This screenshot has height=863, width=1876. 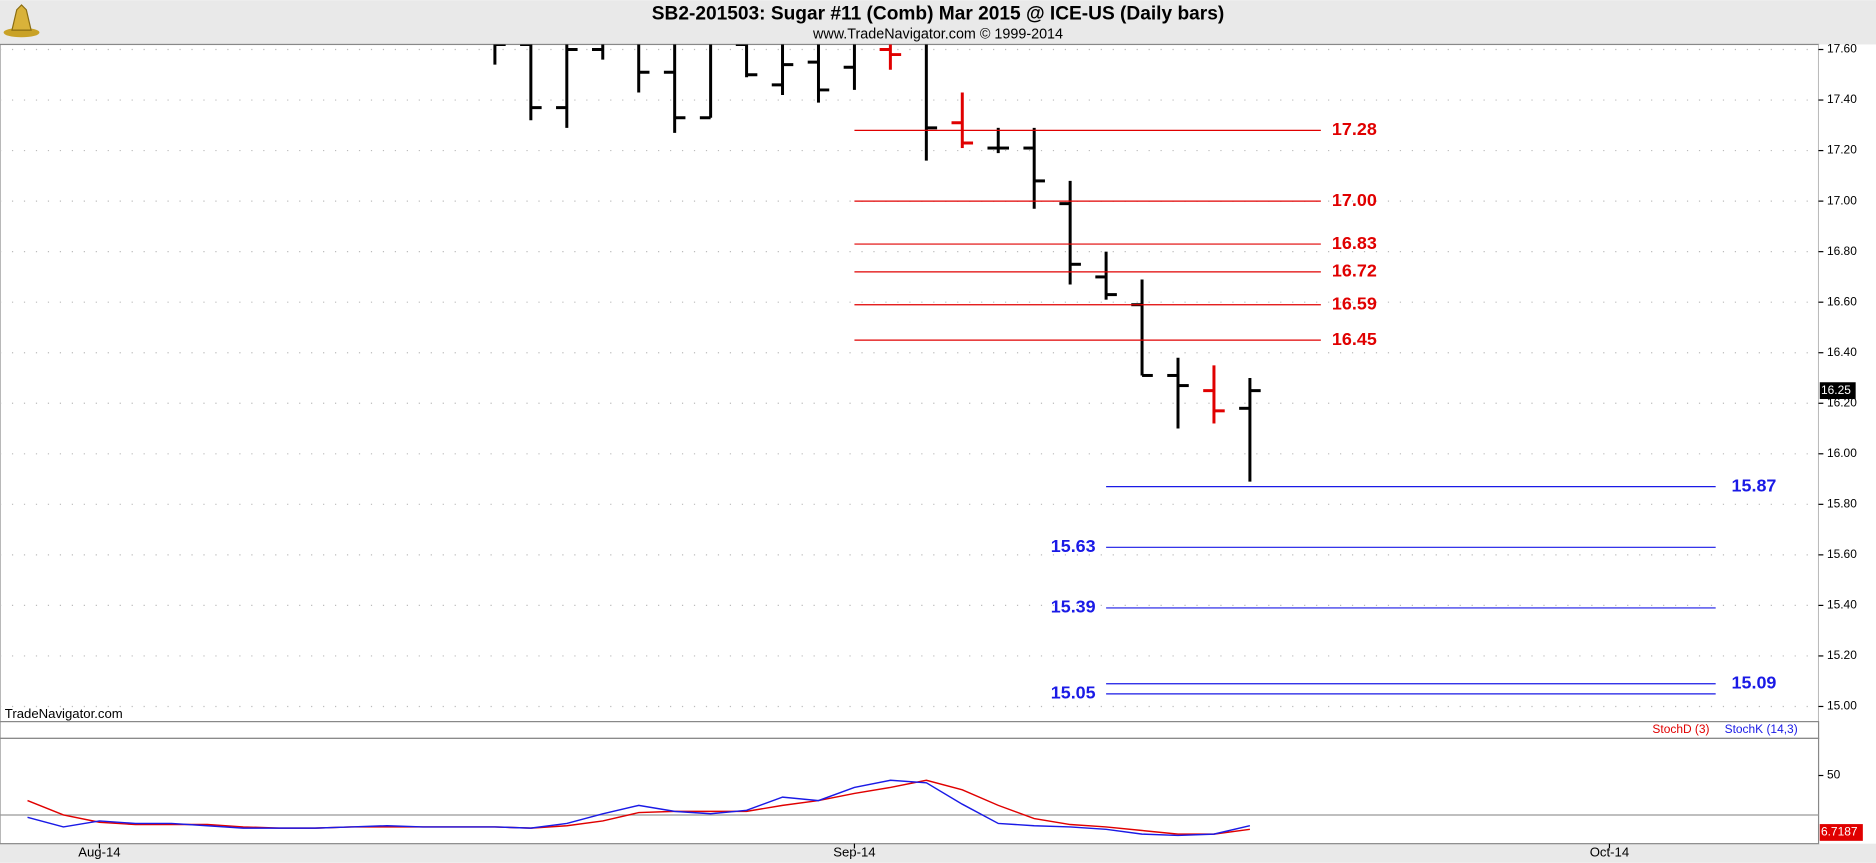 What do you see at coordinates (1842, 605) in the screenshot?
I see `y-tick-label: 15.40` at bounding box center [1842, 605].